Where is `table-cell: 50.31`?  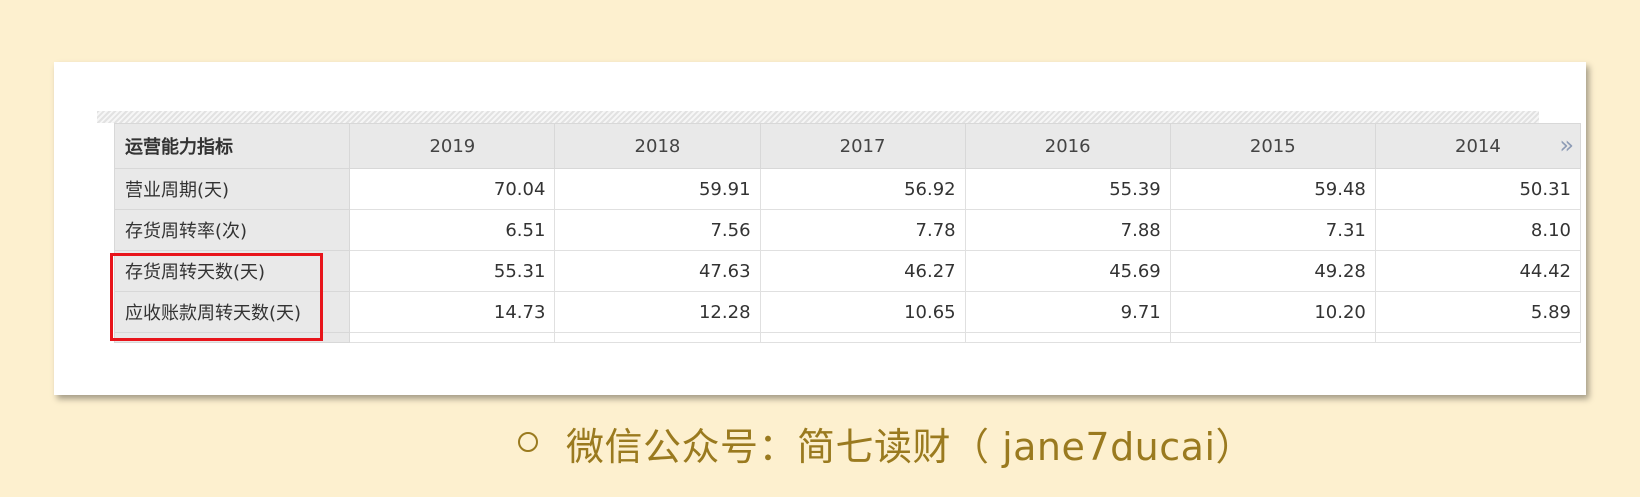
table-cell: 50.31 is located at coordinates (1478, 189).